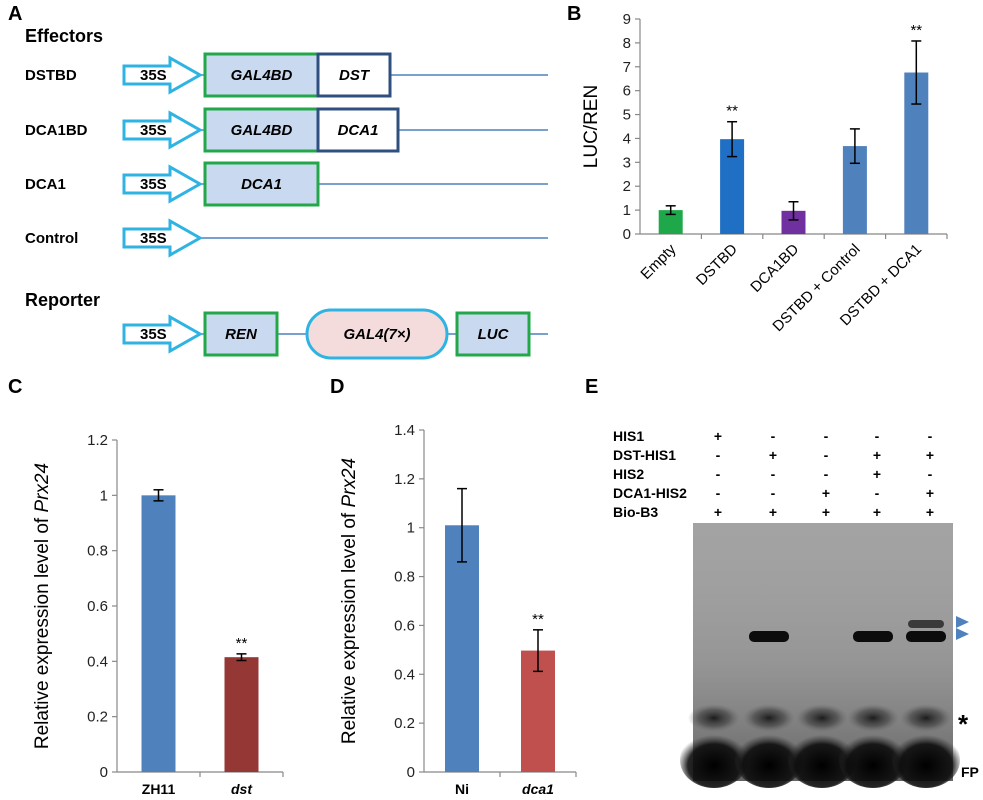  Describe the element at coordinates (153, 184) in the screenshot. I see `dca1-promoter-label: 35S` at that location.